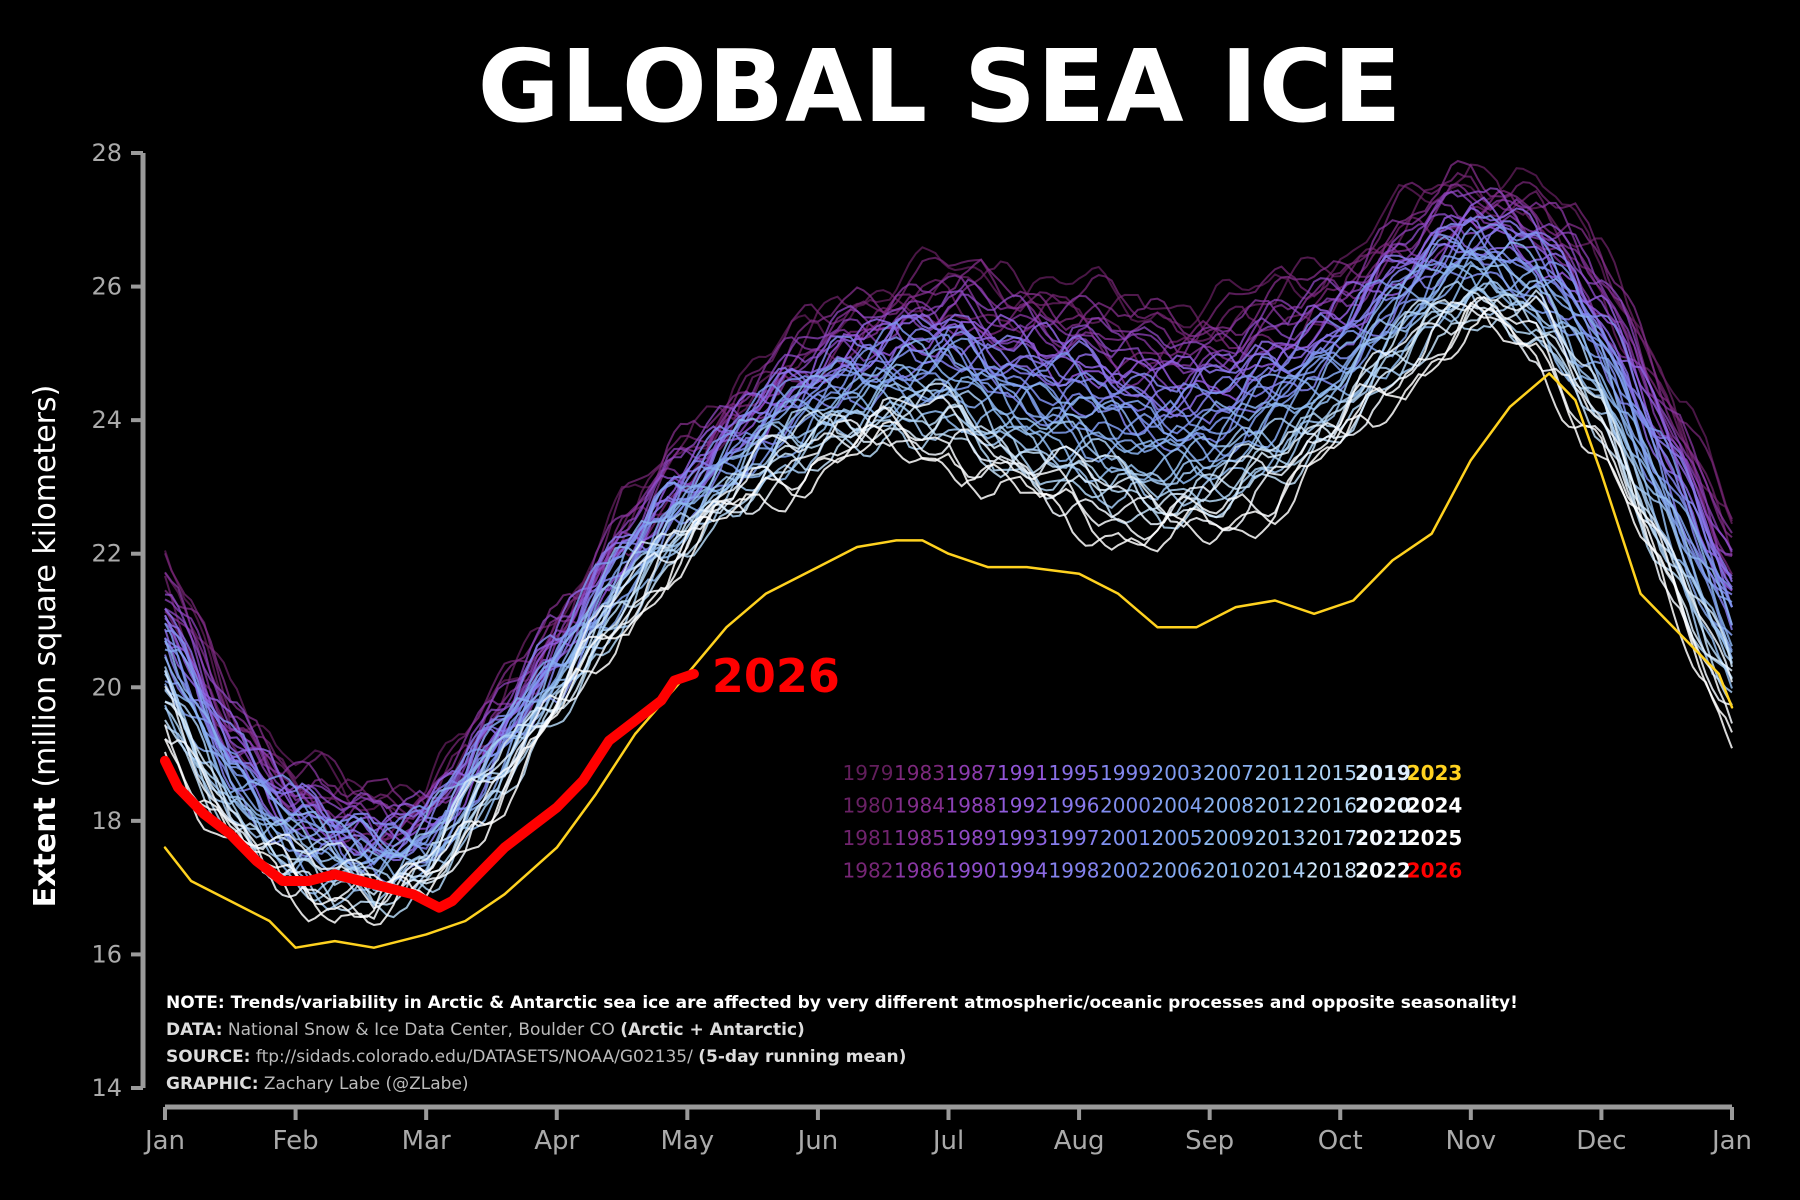 The width and height of the screenshot is (1800, 1200). Describe the element at coordinates (1228, 773) in the screenshot. I see `legend-year-2007: 2007` at that location.